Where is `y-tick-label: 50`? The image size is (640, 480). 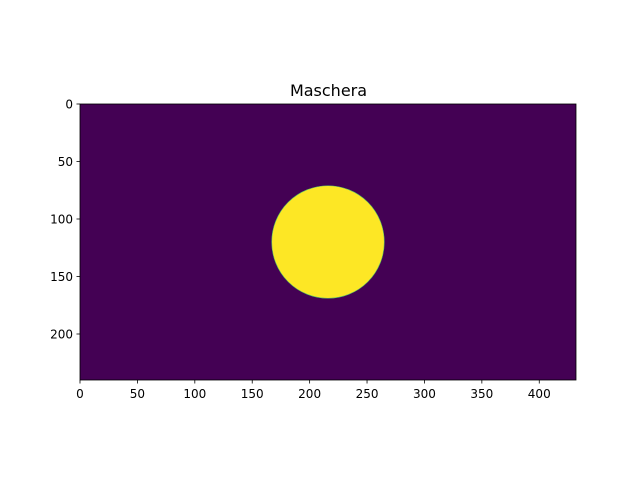
y-tick-label: 50 is located at coordinates (65, 162).